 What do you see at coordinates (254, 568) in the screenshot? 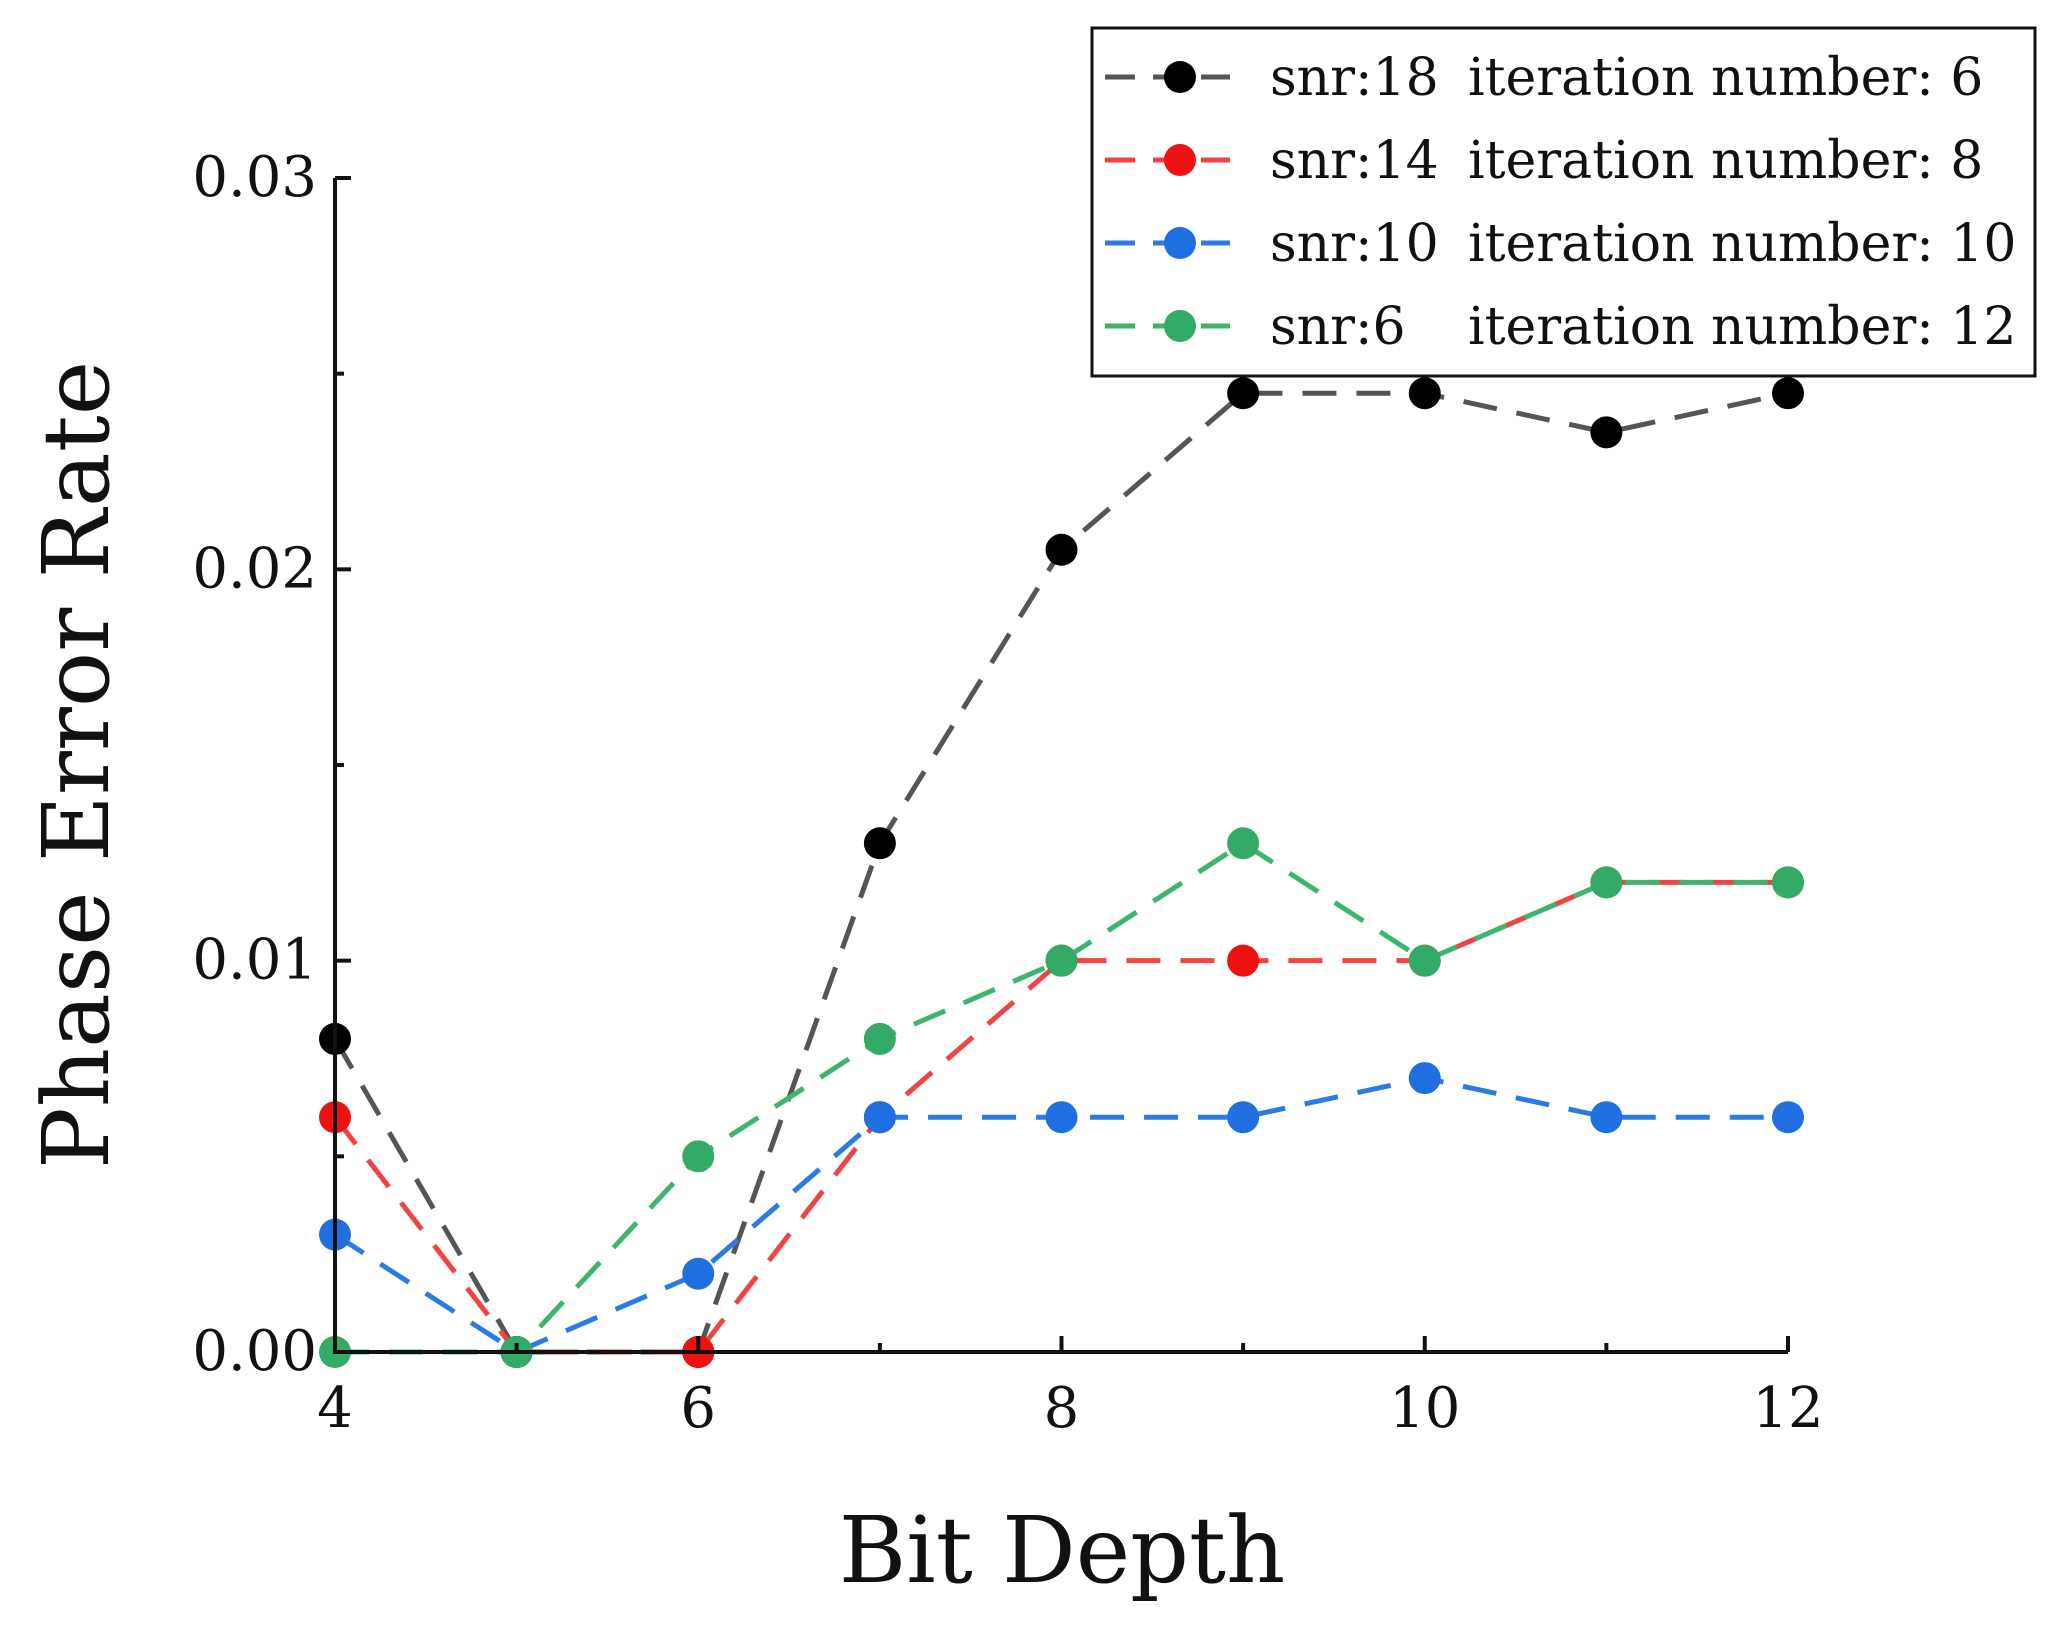
I see `y-tick-label: 0.02` at bounding box center [254, 568].